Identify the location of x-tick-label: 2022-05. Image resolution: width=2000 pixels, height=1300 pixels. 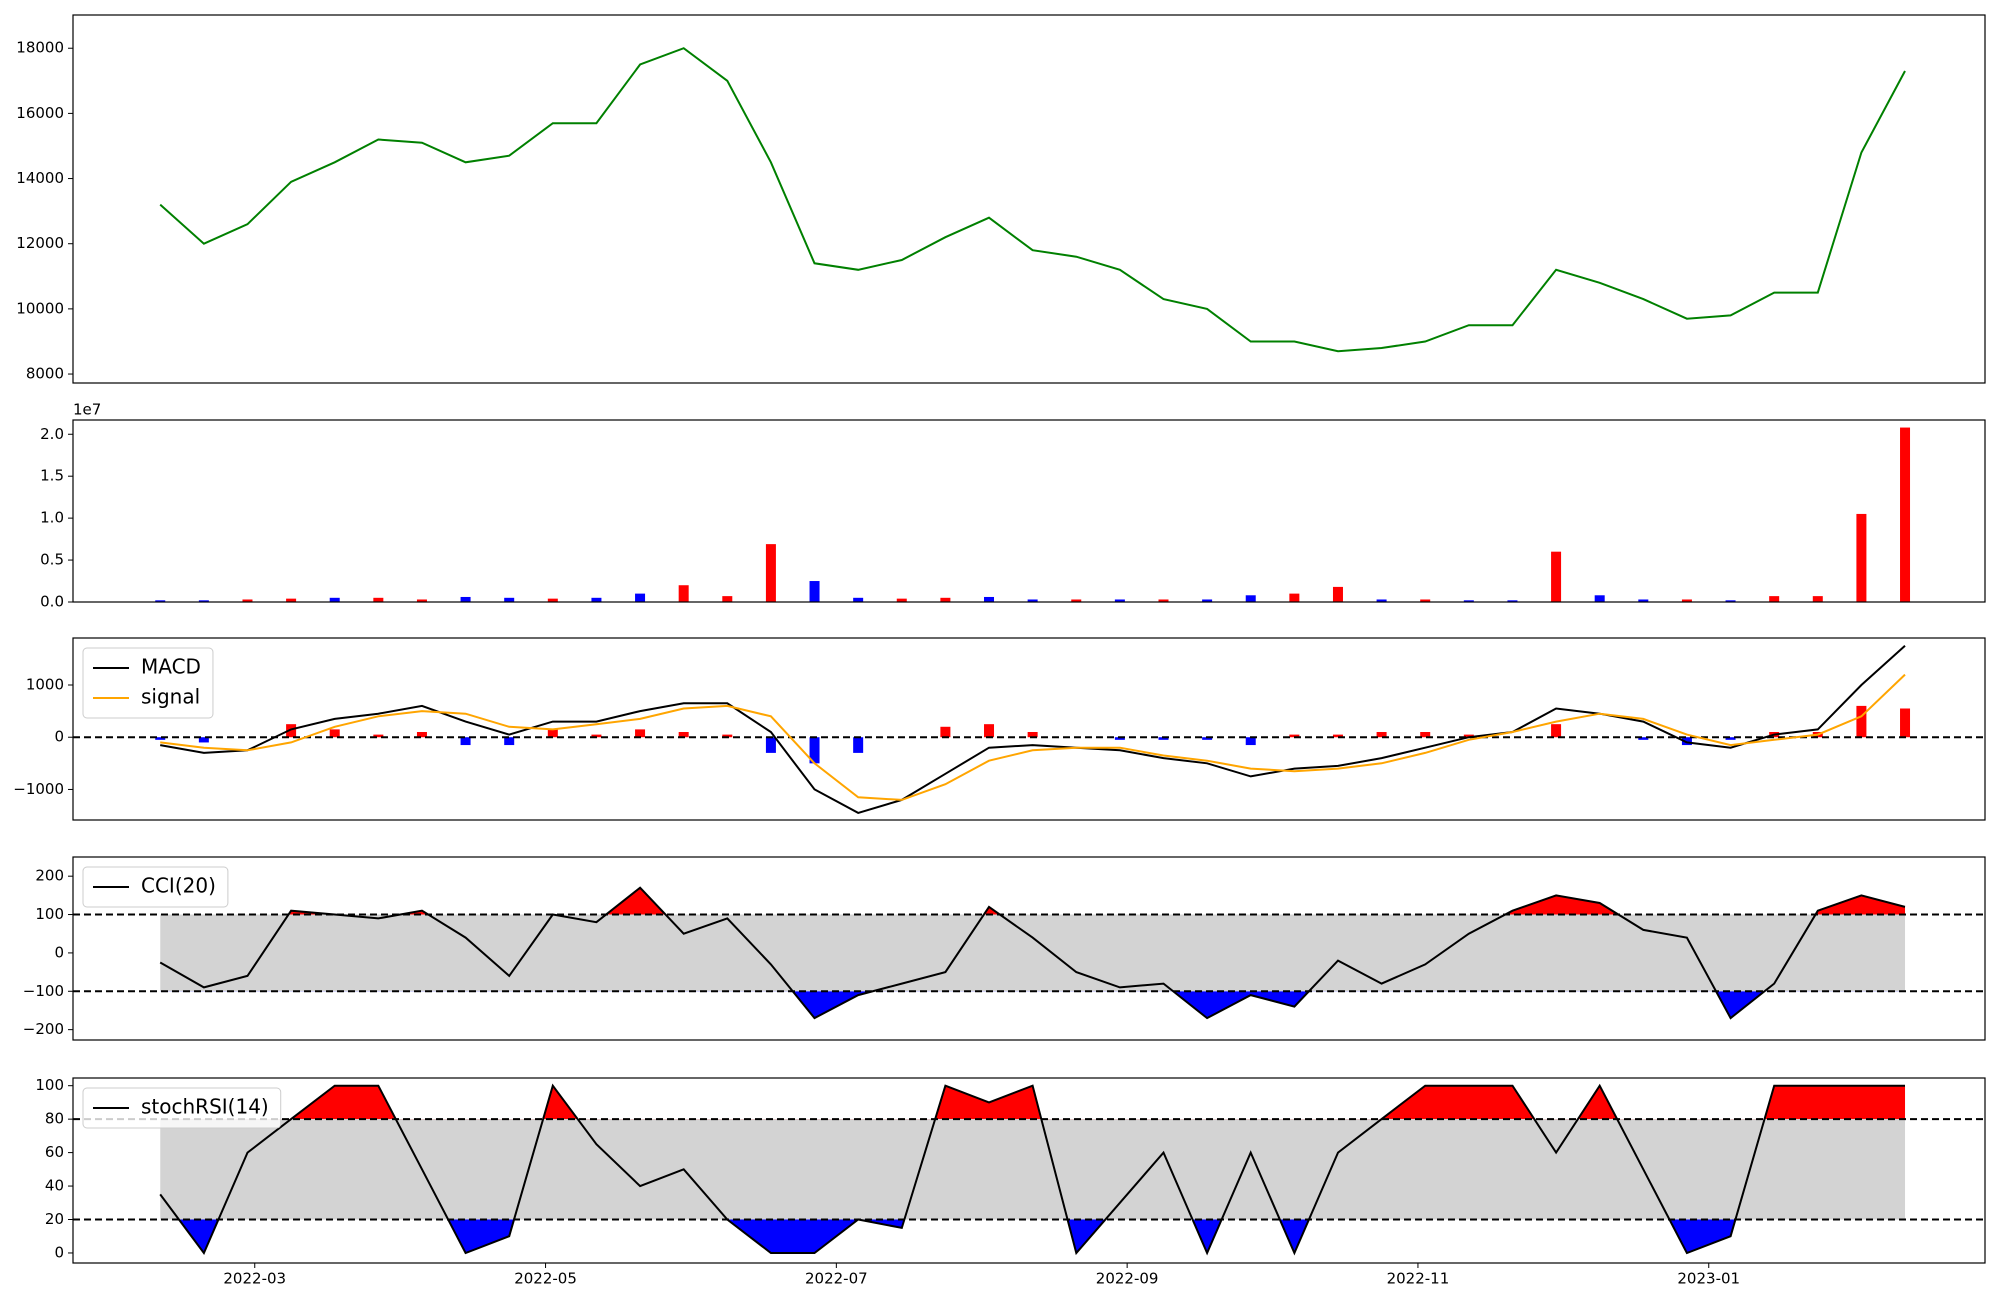
(545, 1279).